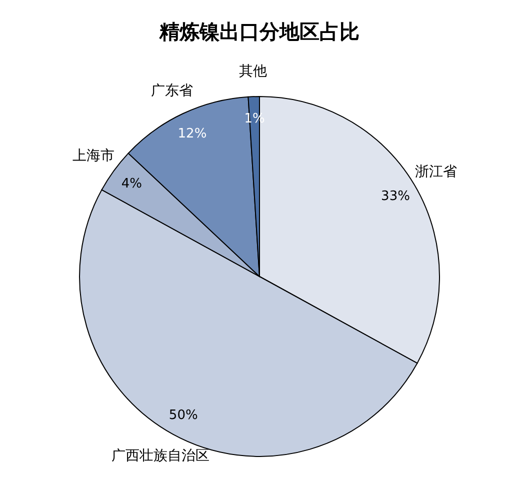  Describe the element at coordinates (183, 415) in the screenshot. I see `data-label: 50%` at that location.